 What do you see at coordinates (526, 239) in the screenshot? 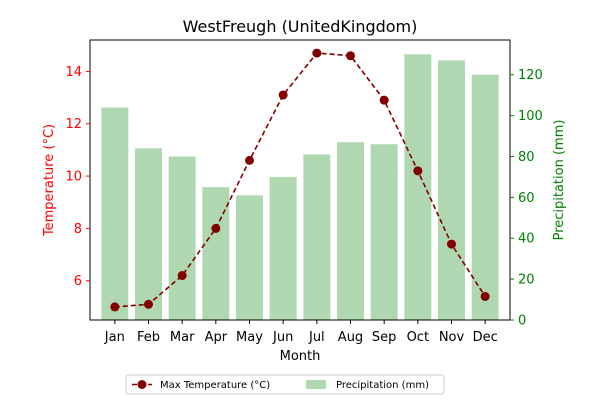
I see `y-right-tick-label: 40` at bounding box center [526, 239].